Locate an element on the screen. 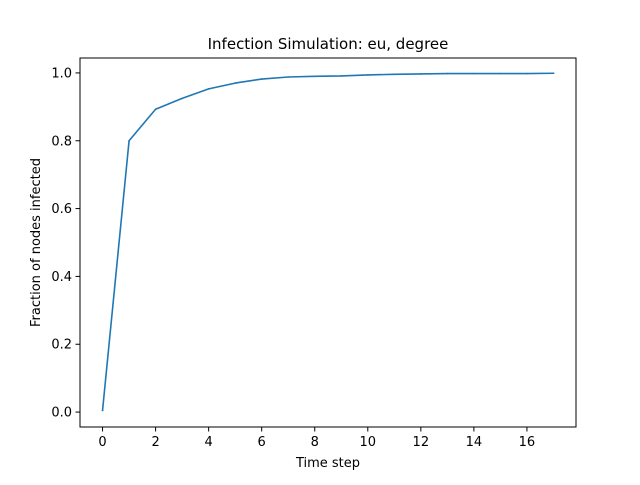 The width and height of the screenshot is (640, 485). x-tick-label: 8 is located at coordinates (315, 442).